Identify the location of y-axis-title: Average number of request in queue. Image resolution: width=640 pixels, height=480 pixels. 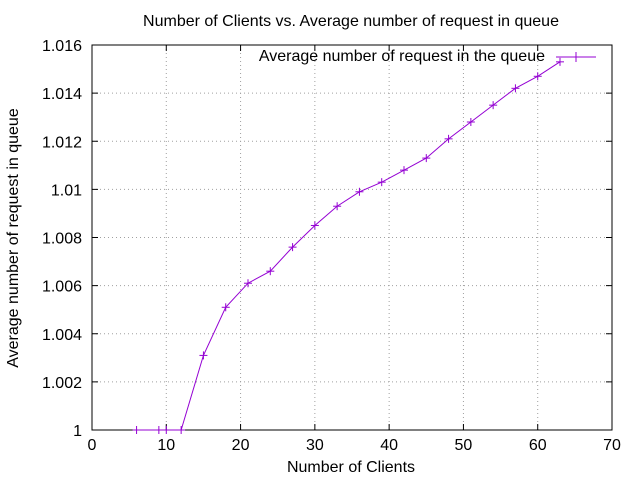
(13, 238).